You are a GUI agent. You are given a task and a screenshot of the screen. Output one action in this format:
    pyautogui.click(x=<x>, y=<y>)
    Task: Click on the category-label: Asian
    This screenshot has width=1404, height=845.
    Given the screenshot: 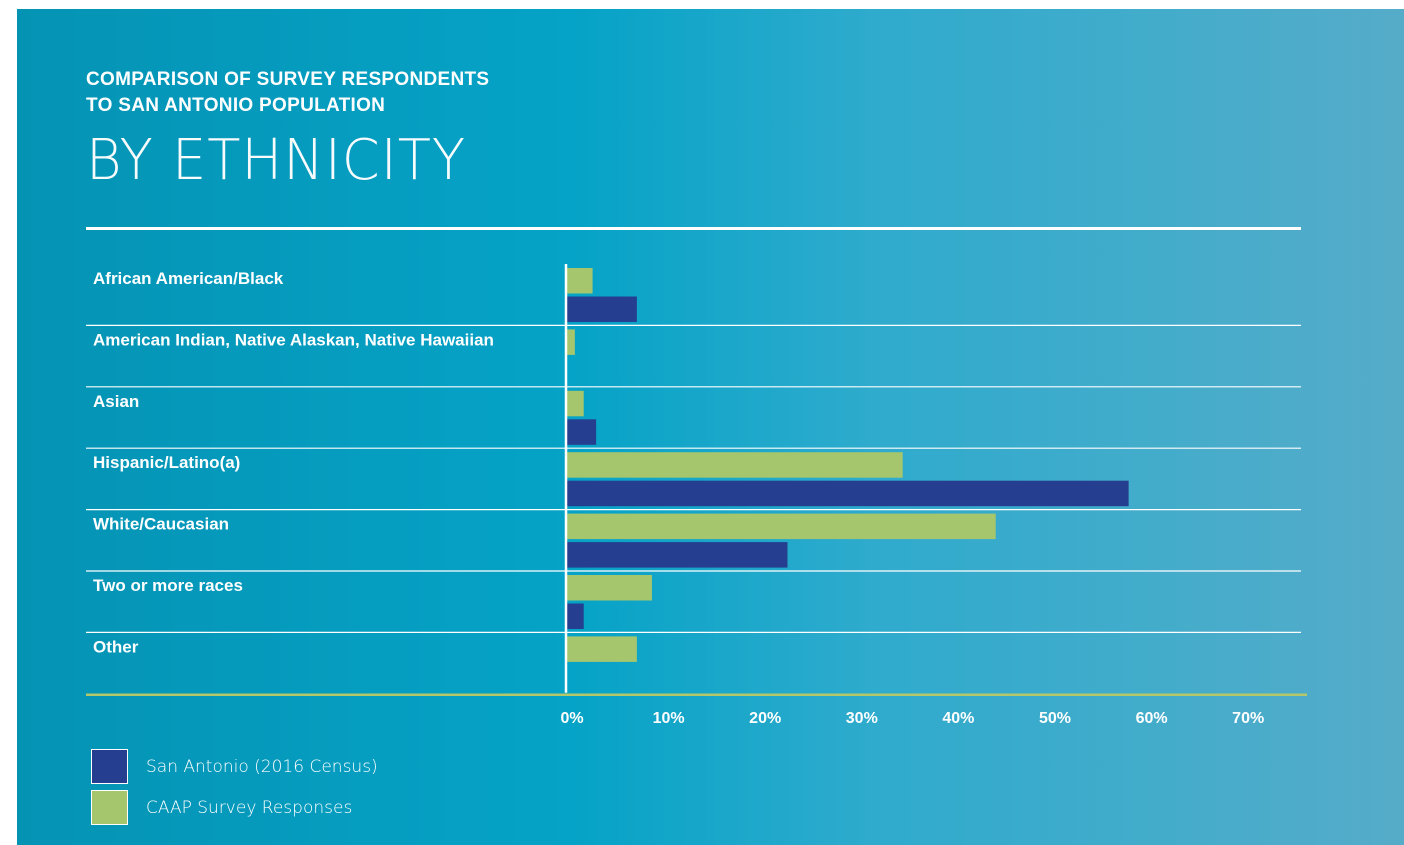 What is the action you would take?
    pyautogui.click(x=116, y=401)
    